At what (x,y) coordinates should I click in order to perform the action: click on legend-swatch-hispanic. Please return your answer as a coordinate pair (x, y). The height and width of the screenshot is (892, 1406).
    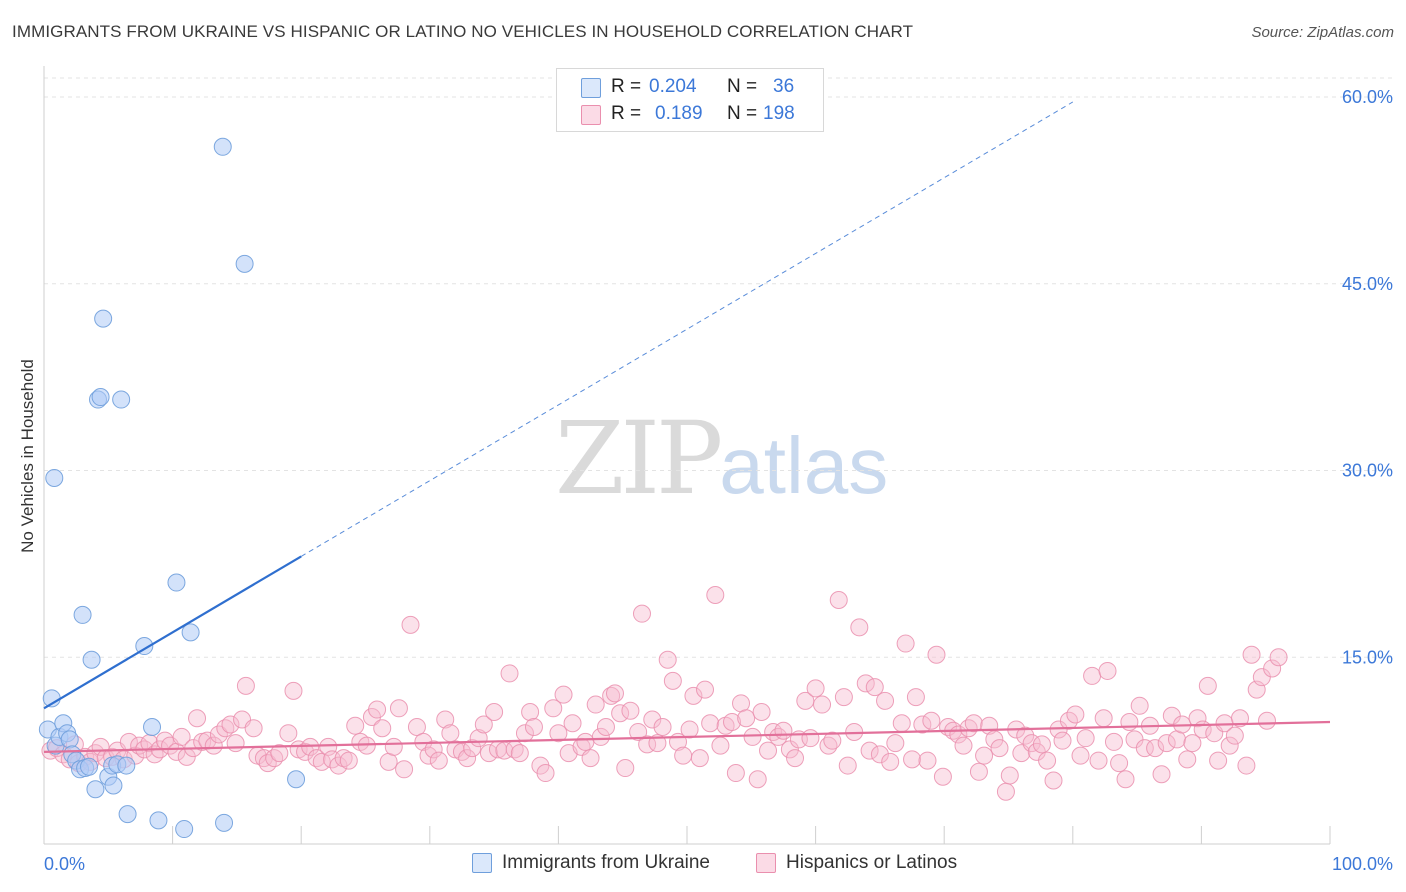
    Looking at the image, I should click on (591, 115).